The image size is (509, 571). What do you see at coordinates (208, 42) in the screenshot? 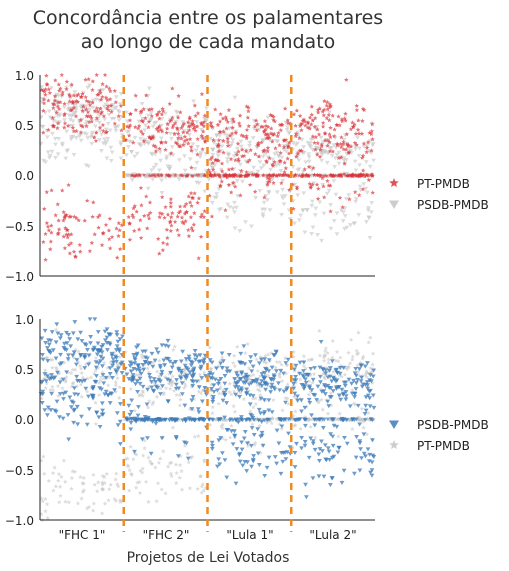
I see `chart-title-line2: ao longo de cada mandato` at bounding box center [208, 42].